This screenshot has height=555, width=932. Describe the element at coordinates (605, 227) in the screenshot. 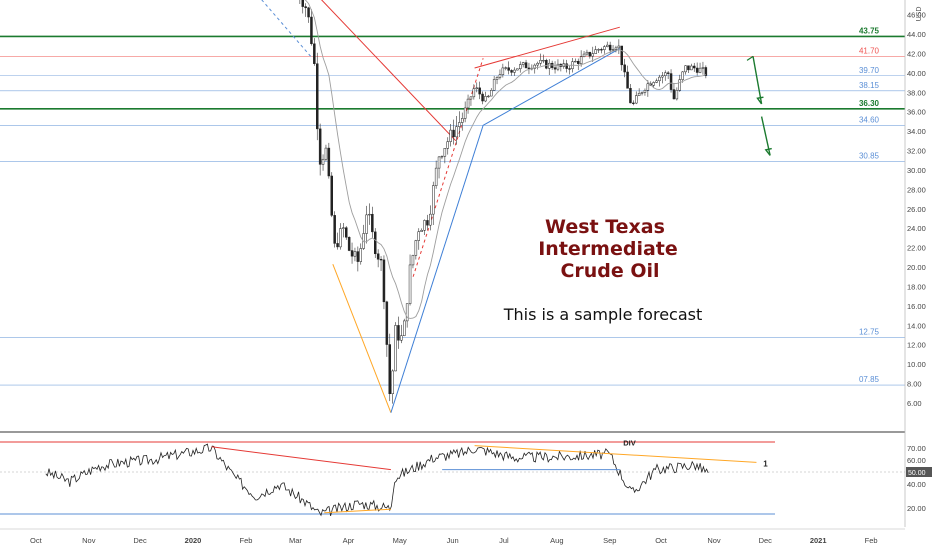

I see `chart-title-line-1: West Texas` at that location.